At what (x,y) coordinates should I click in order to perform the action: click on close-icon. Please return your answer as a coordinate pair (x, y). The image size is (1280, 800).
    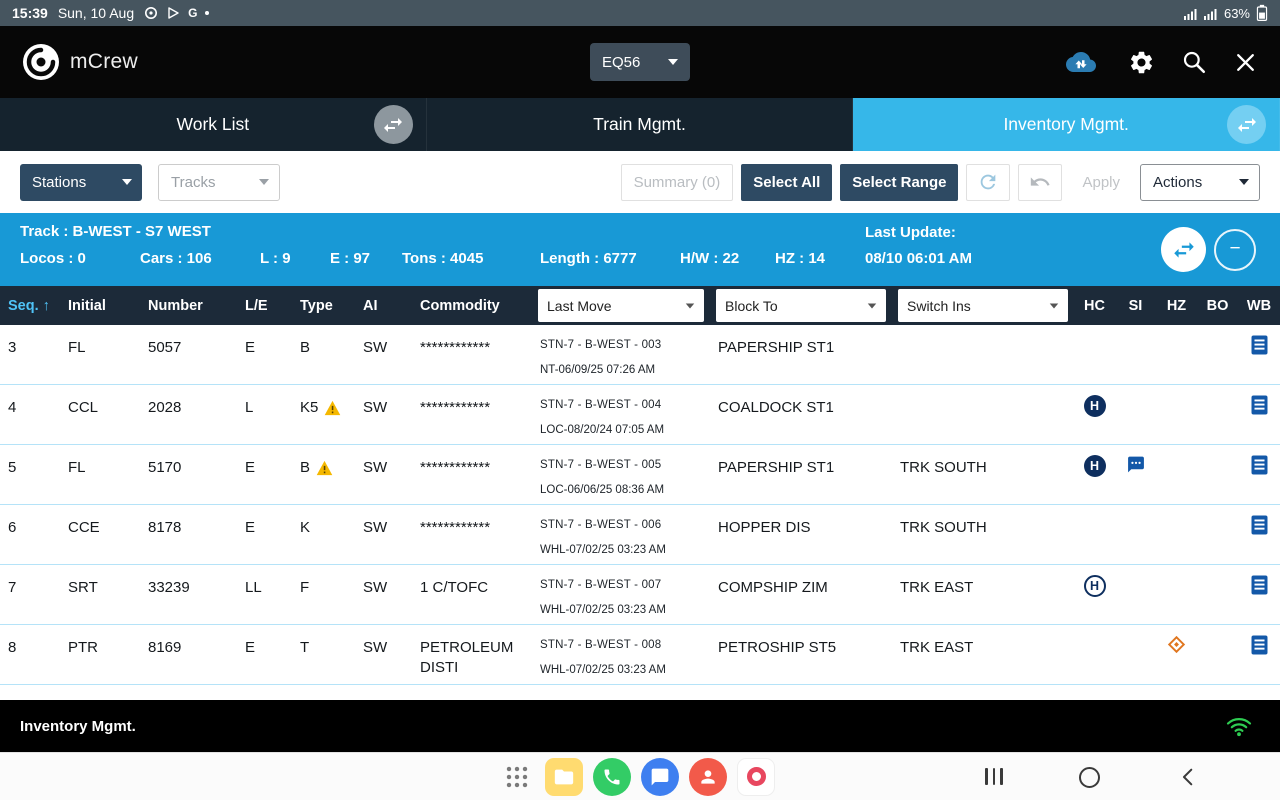
    Looking at the image, I should click on (1245, 62).